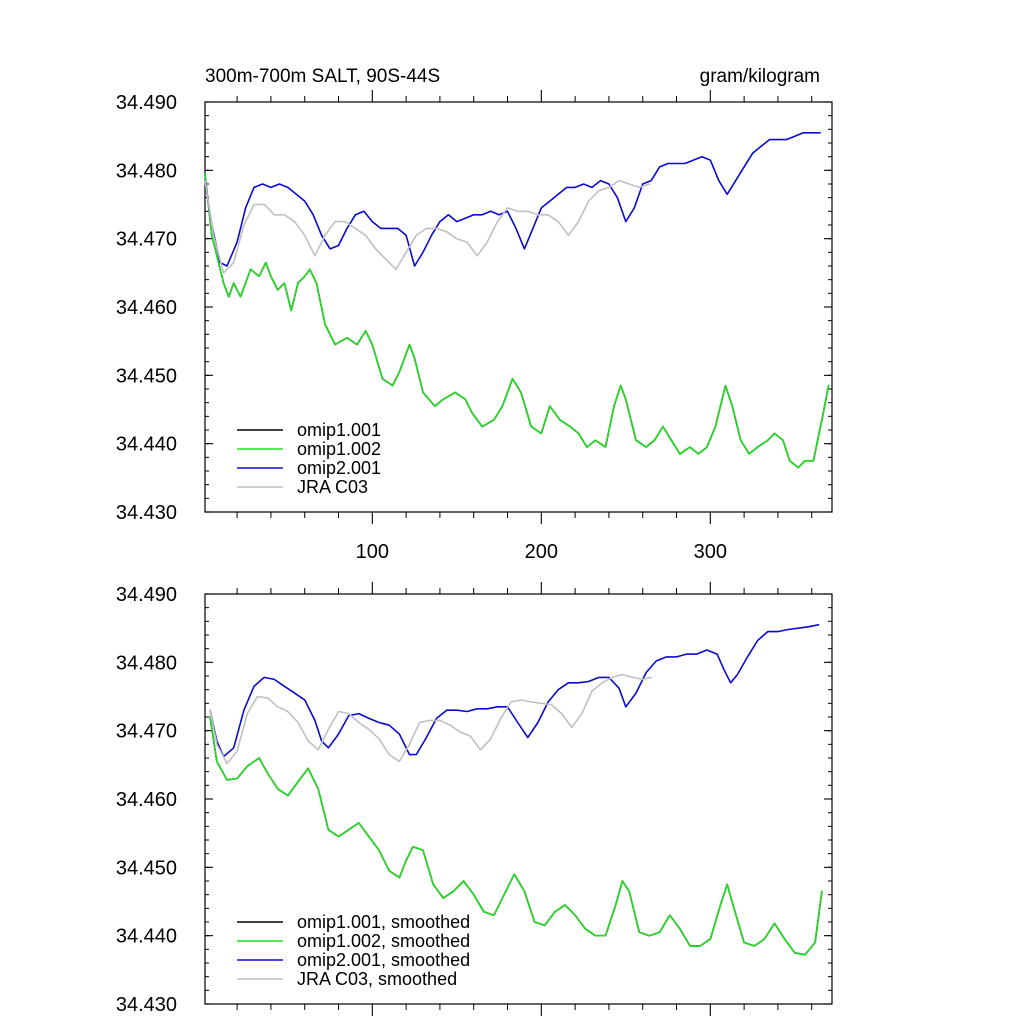 This screenshot has height=1024, width=1024. What do you see at coordinates (516, 836) in the screenshot?
I see `series-line-omip1-002-smoothed` at bounding box center [516, 836].